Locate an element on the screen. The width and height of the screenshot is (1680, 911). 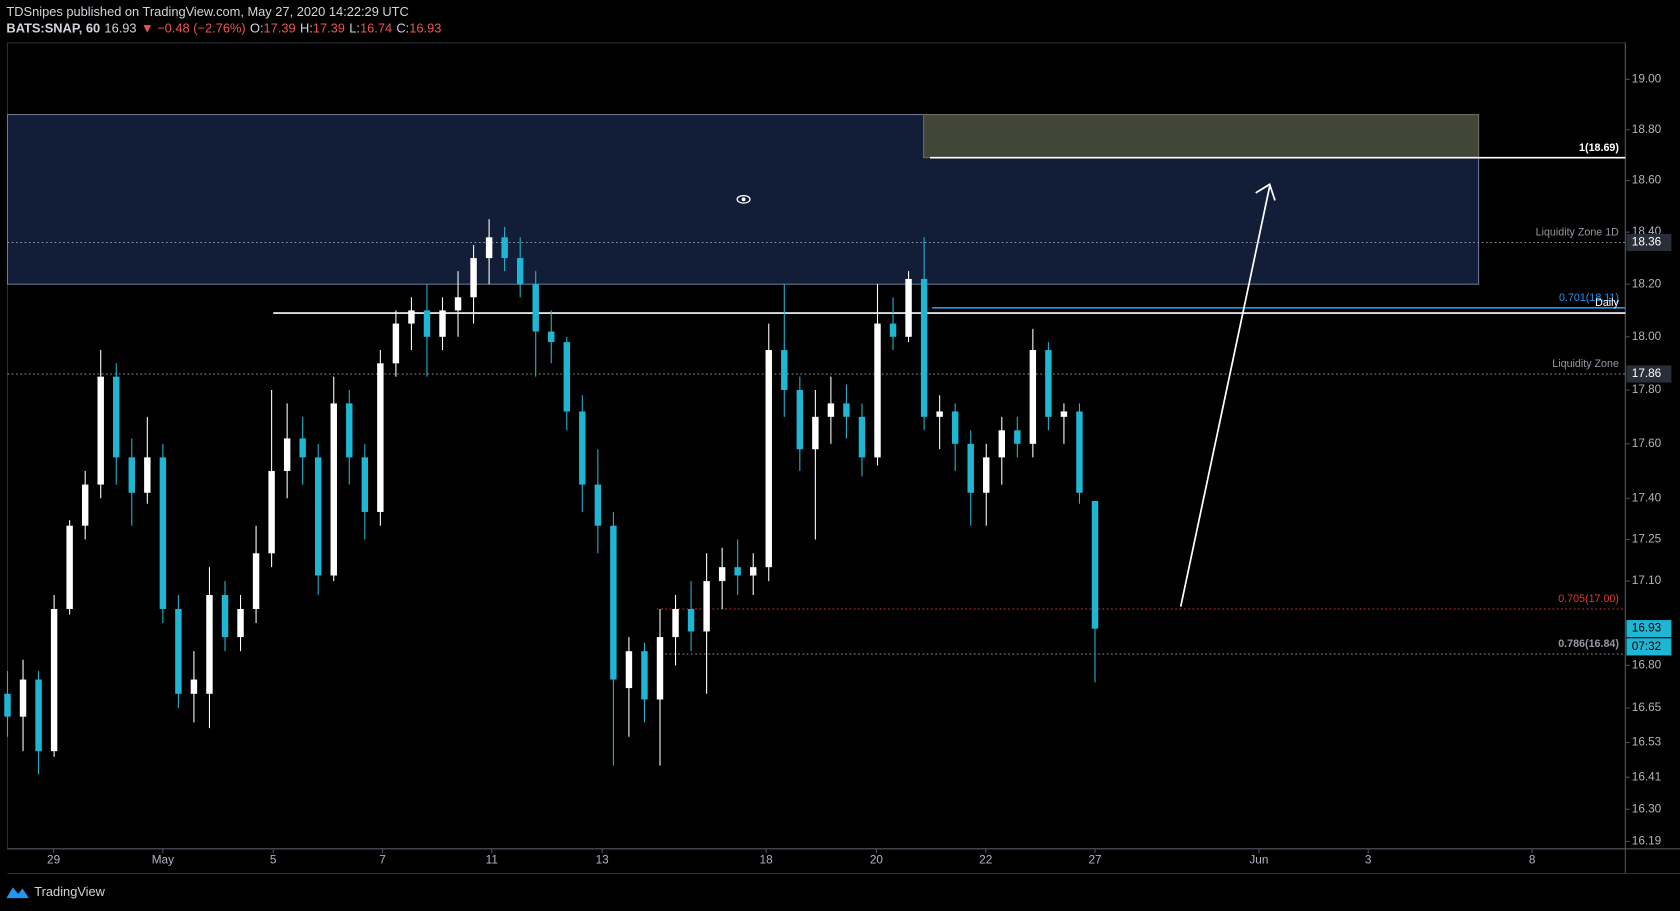
level-label: 0.701(18.11) is located at coordinates (1589, 298).